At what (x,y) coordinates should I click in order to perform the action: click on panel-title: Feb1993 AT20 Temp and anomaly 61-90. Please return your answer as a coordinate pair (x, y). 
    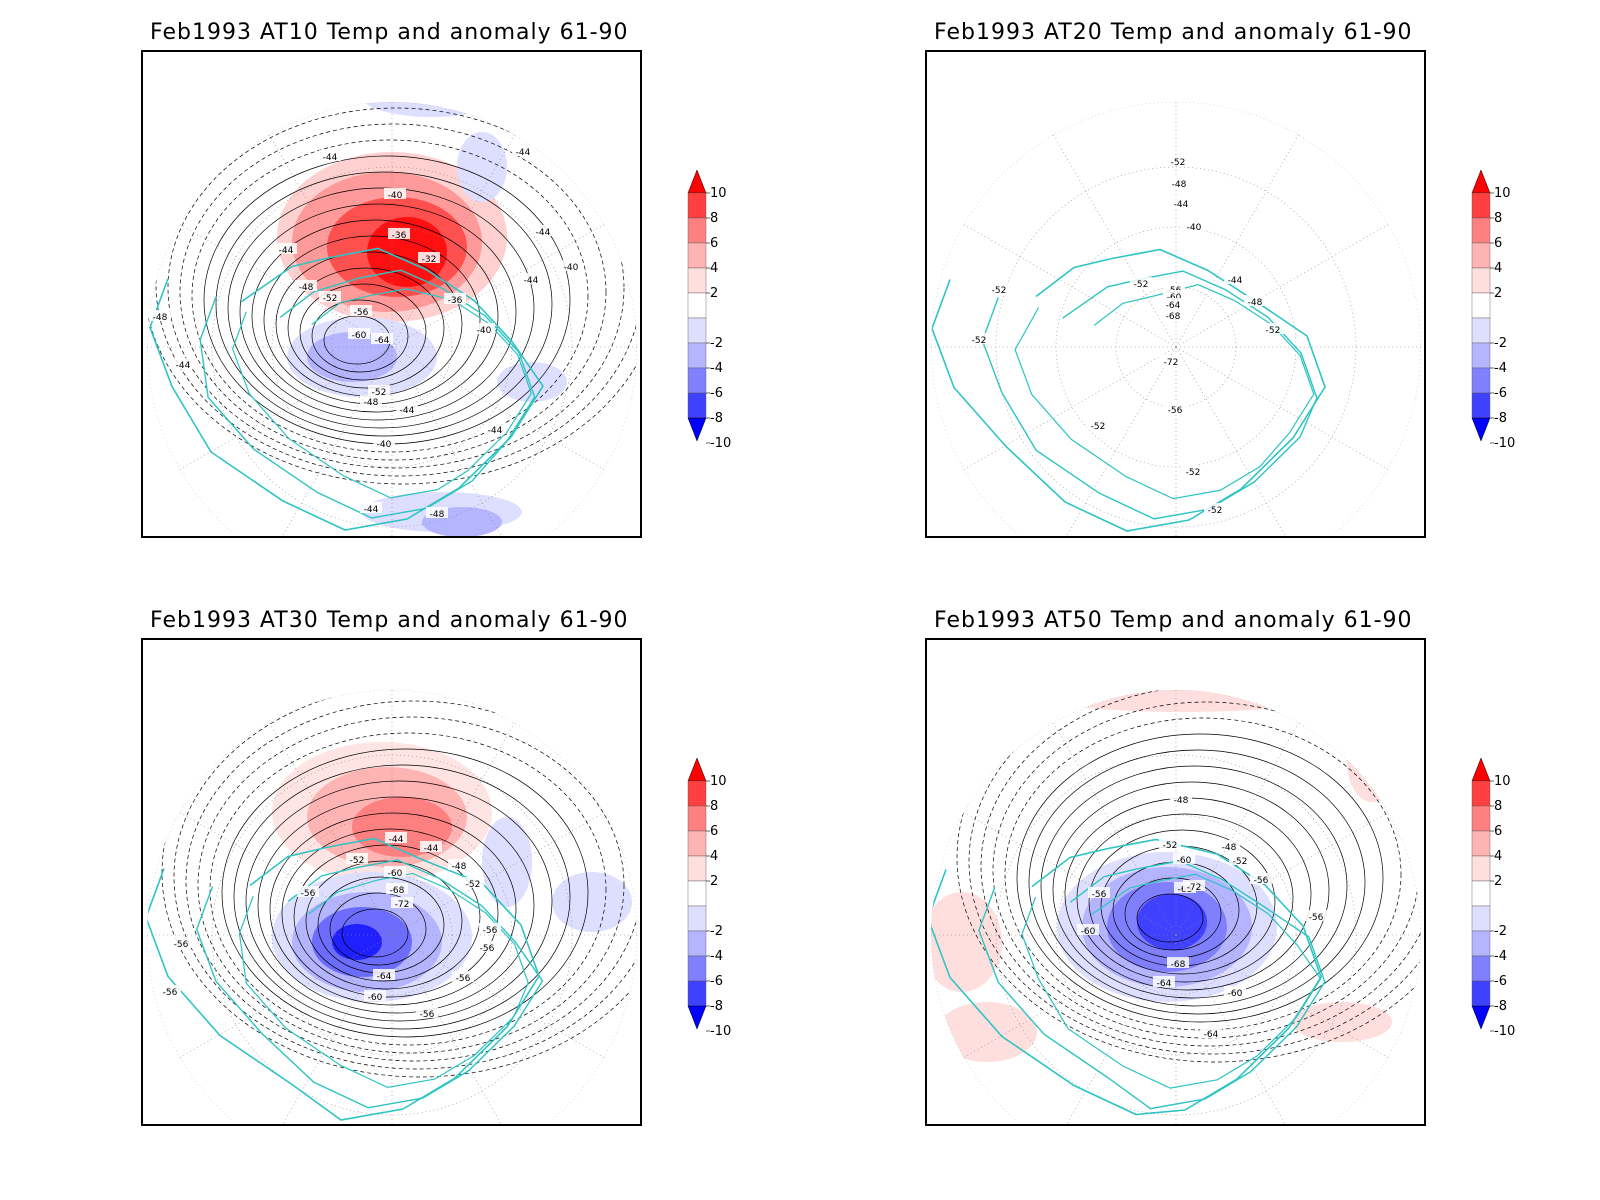
    Looking at the image, I should click on (1173, 32).